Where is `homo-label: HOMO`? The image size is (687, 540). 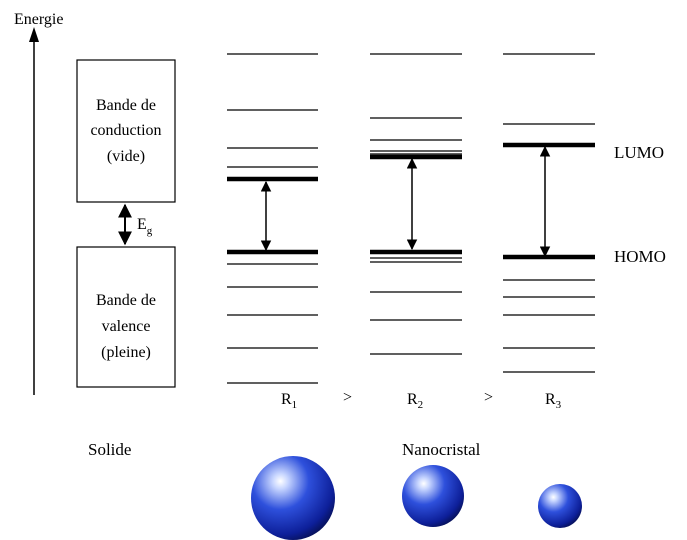 homo-label: HOMO is located at coordinates (640, 256).